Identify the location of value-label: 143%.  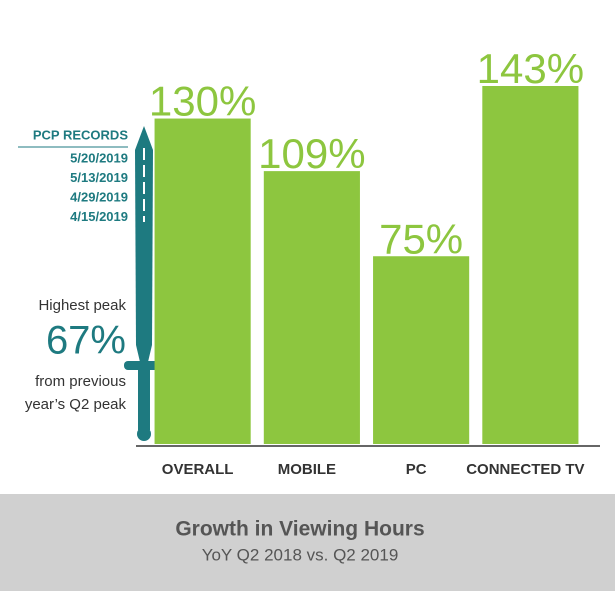
(530, 68).